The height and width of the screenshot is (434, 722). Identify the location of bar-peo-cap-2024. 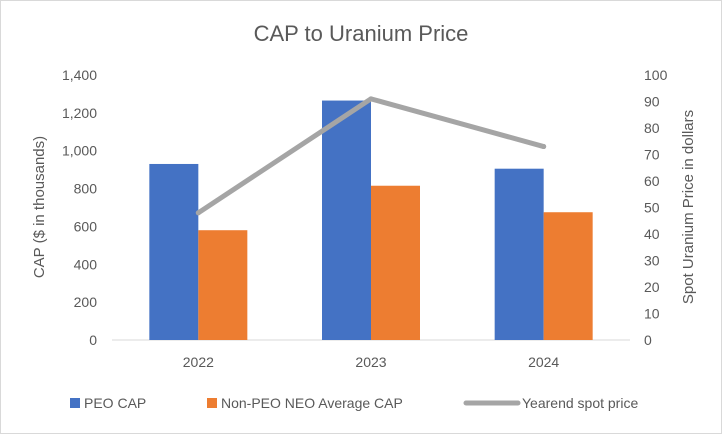
(519, 254).